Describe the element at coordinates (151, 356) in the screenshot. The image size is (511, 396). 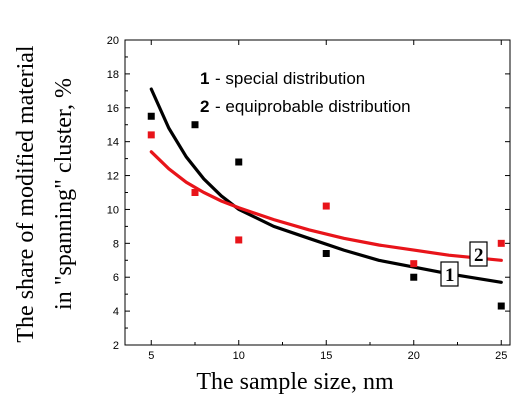
I see `x-tick-label: 5` at that location.